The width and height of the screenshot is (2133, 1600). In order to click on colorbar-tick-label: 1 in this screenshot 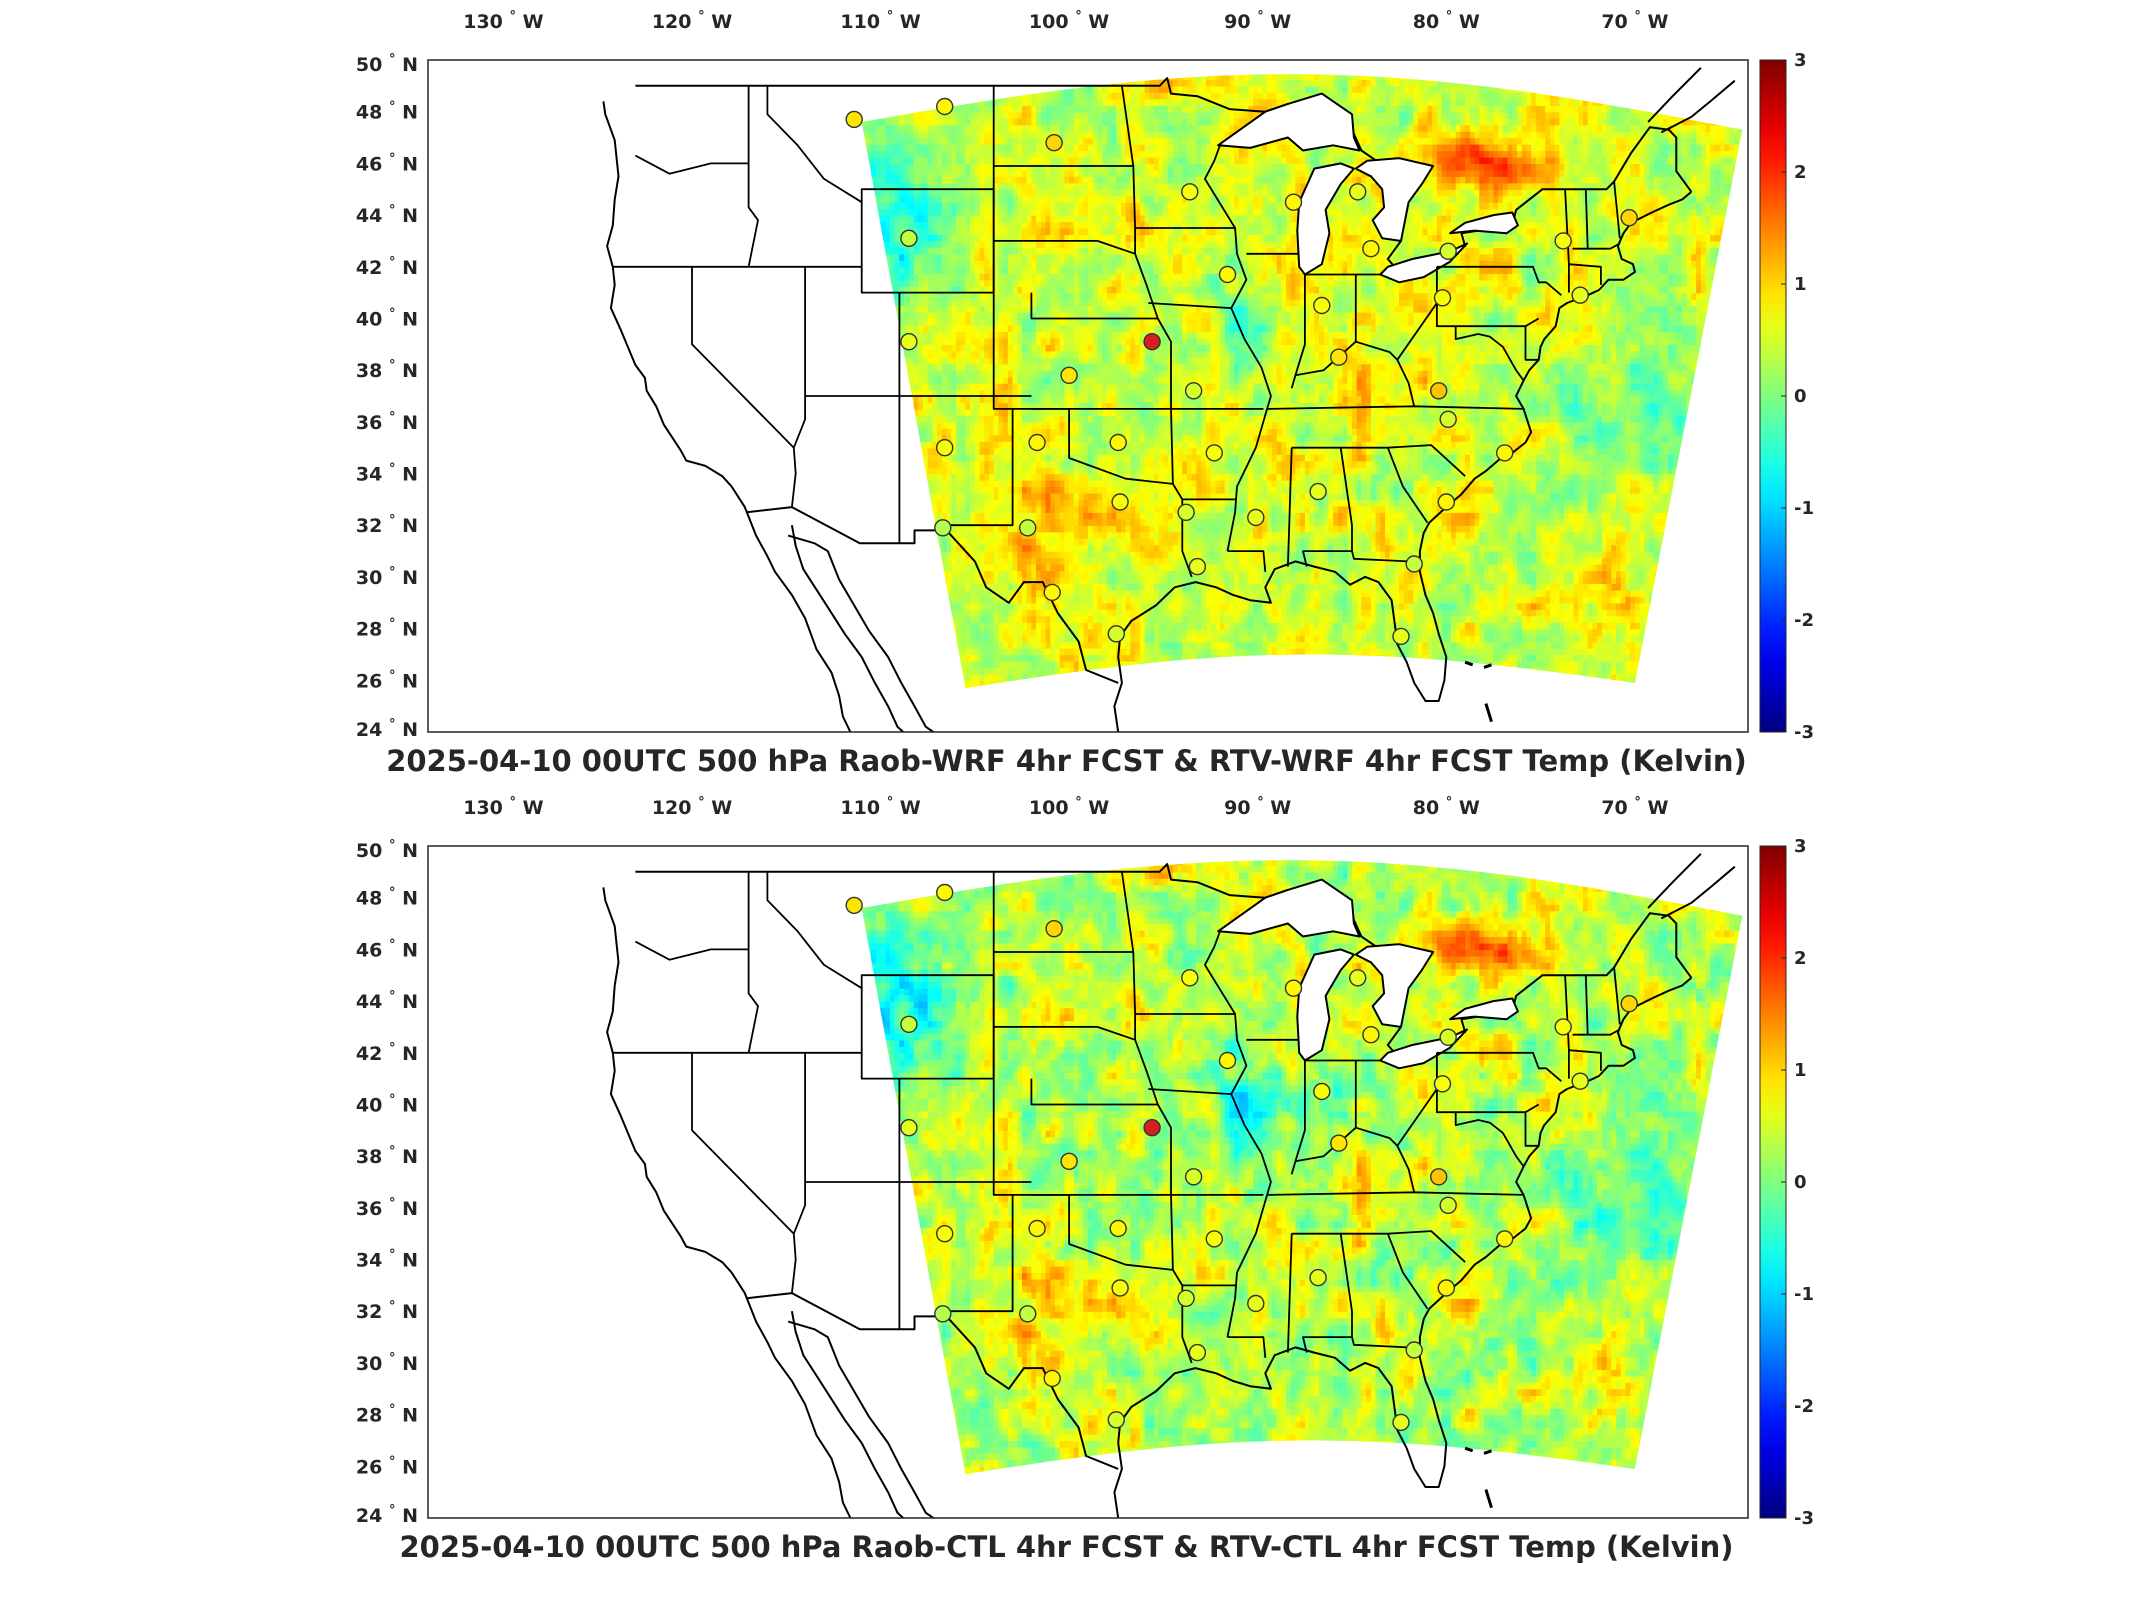, I will do `click(1800, 284)`.